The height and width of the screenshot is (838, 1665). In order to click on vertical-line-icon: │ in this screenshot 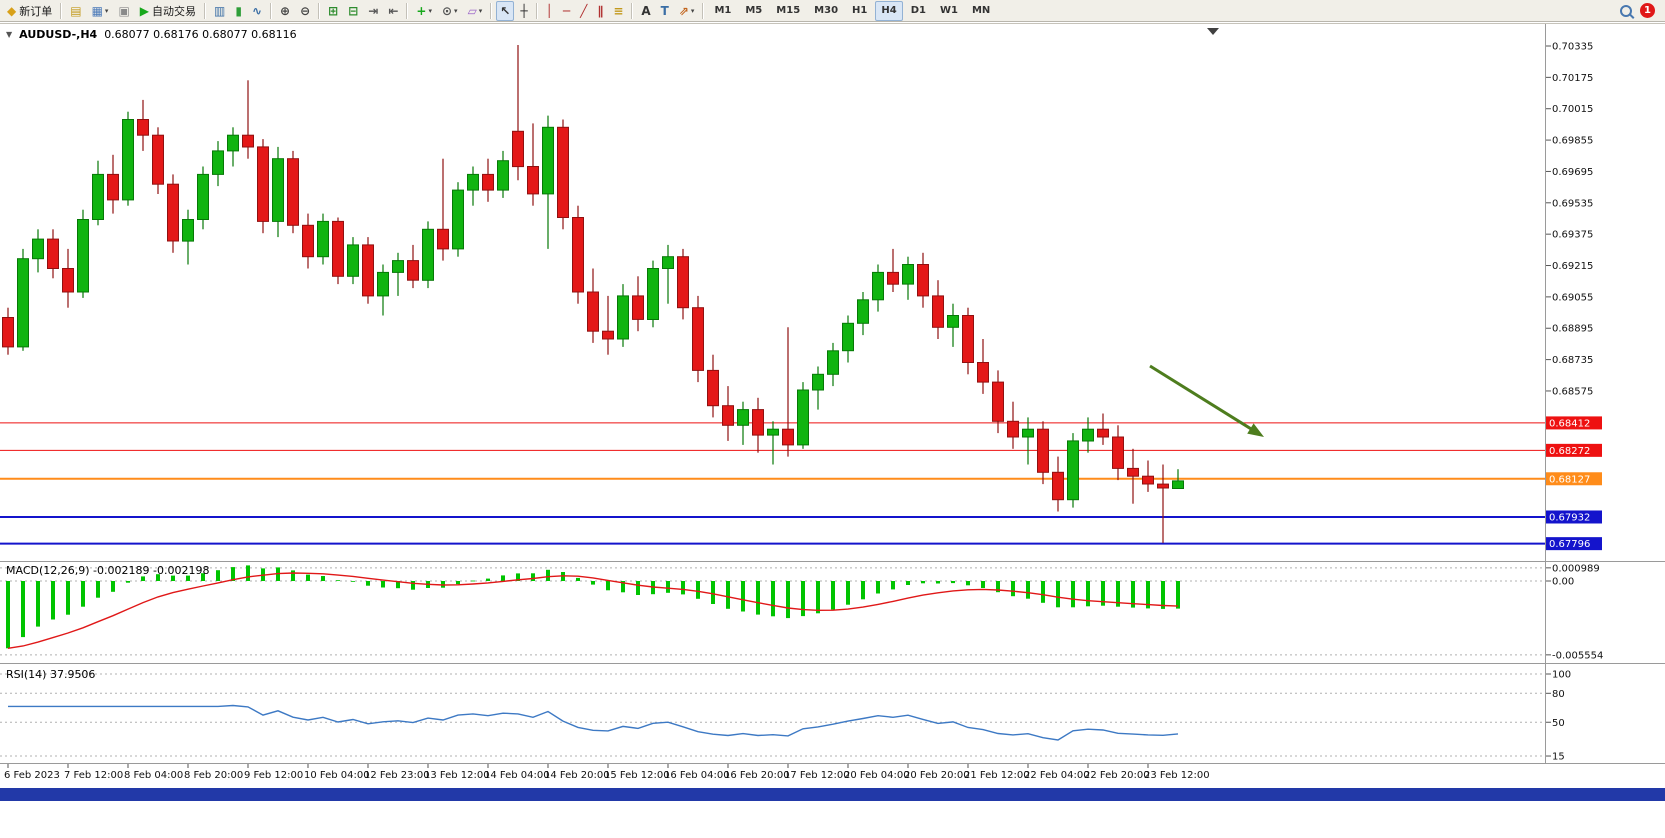, I will do `click(549, 11)`.